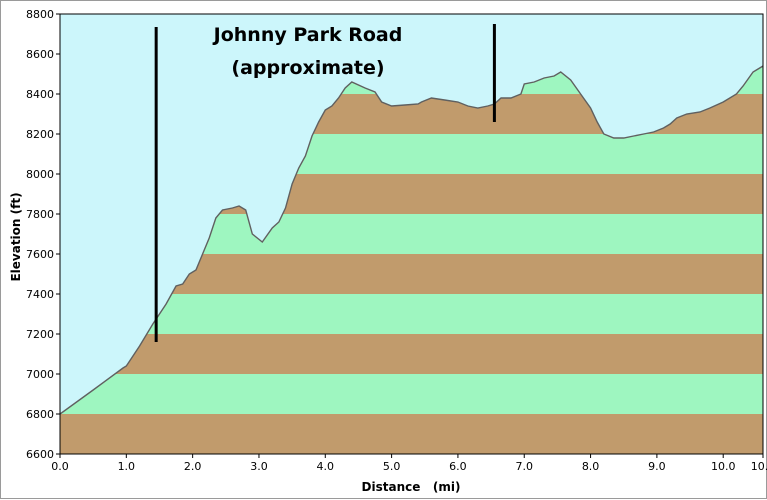  What do you see at coordinates (326, 466) in the screenshot?
I see `x-tick-label: 4.0` at bounding box center [326, 466].